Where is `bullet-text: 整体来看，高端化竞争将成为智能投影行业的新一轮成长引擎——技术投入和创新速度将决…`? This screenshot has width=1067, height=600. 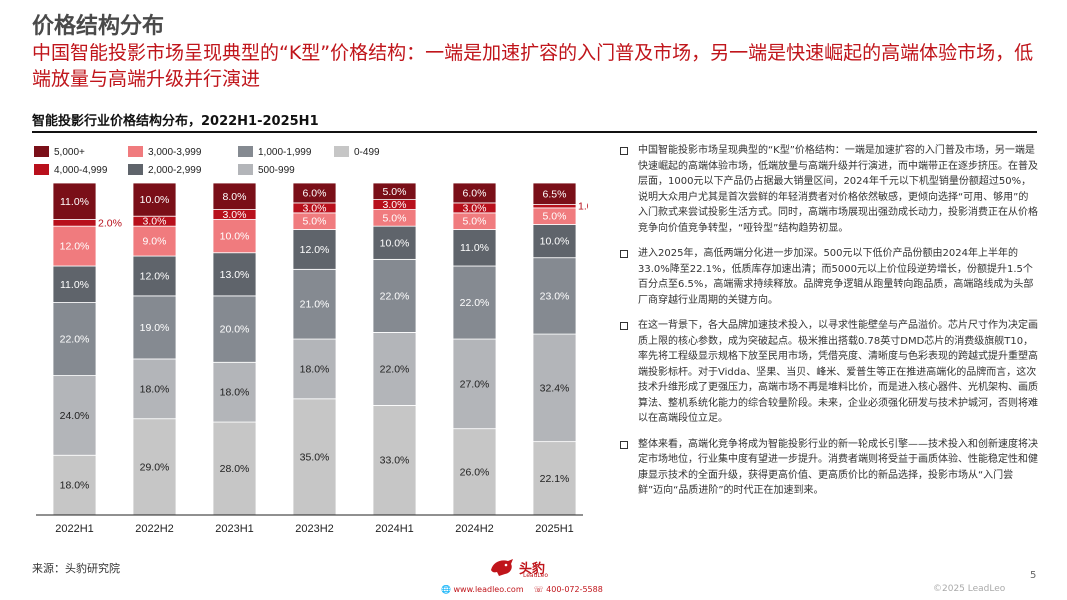
bullet-text: 整体来看，高端化竞争将成为智能投影行业的新一轮成长引擎——技术投入和创新速度将决… is located at coordinates (838, 467).